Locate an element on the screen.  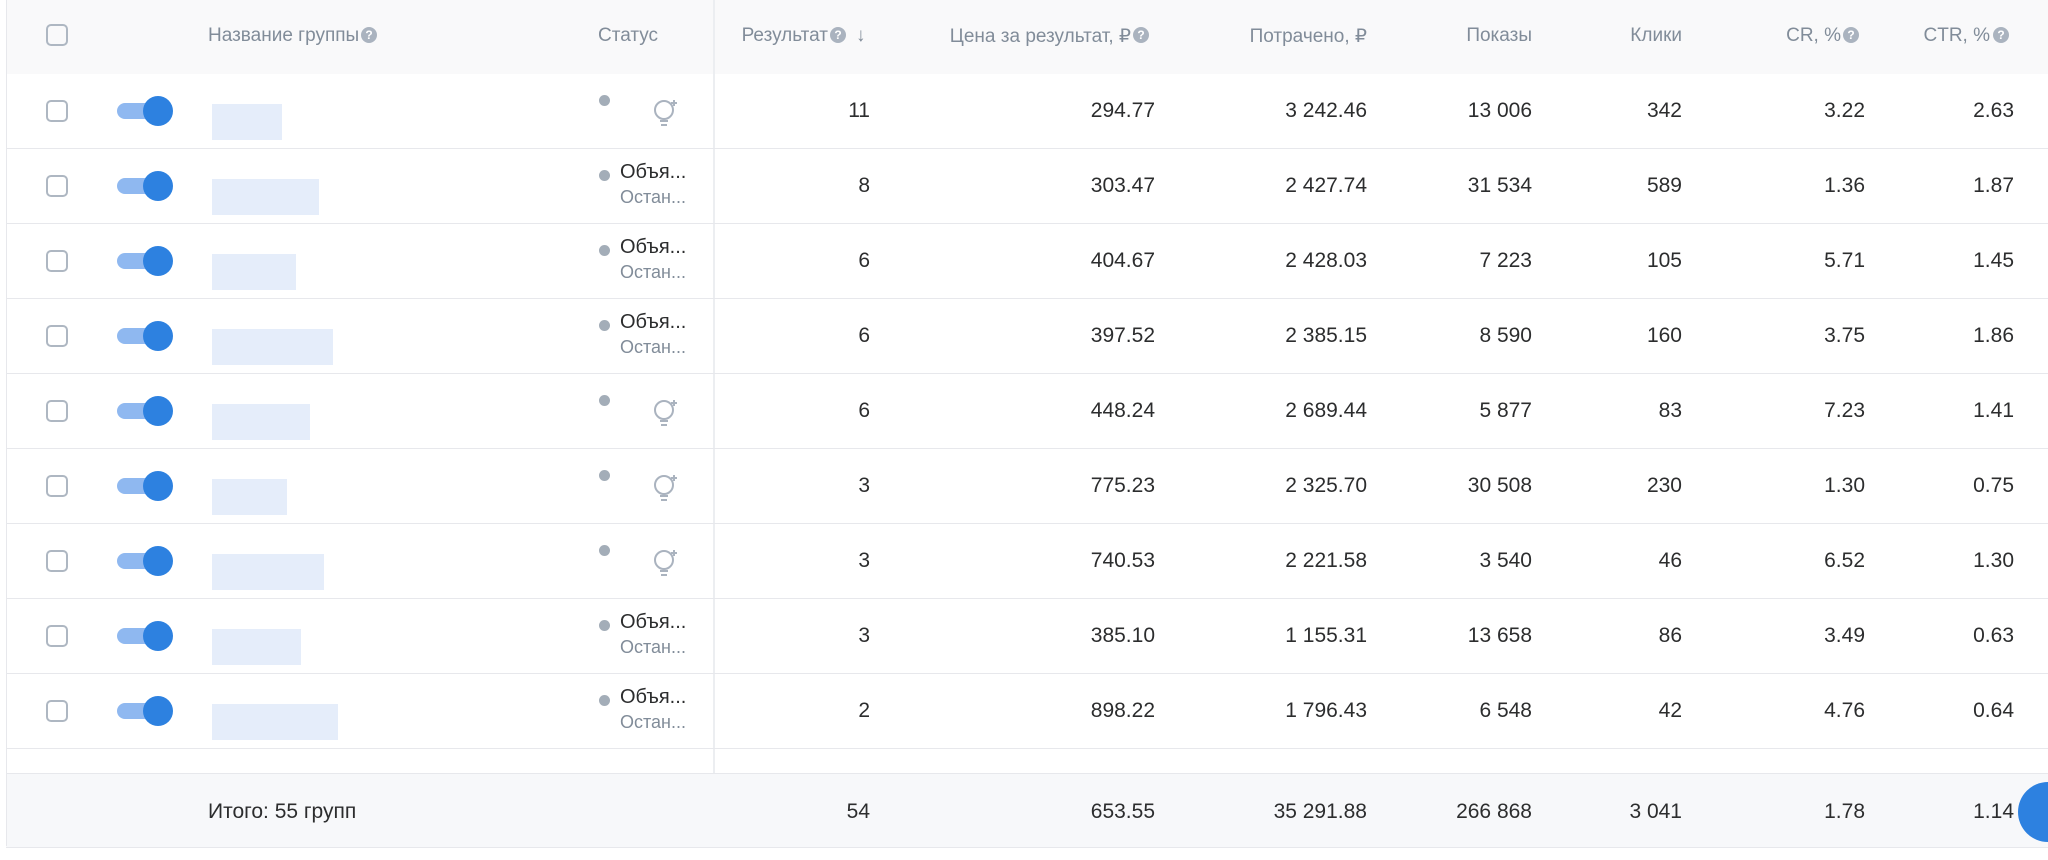
column-header: Результат is located at coordinates (784, 35).